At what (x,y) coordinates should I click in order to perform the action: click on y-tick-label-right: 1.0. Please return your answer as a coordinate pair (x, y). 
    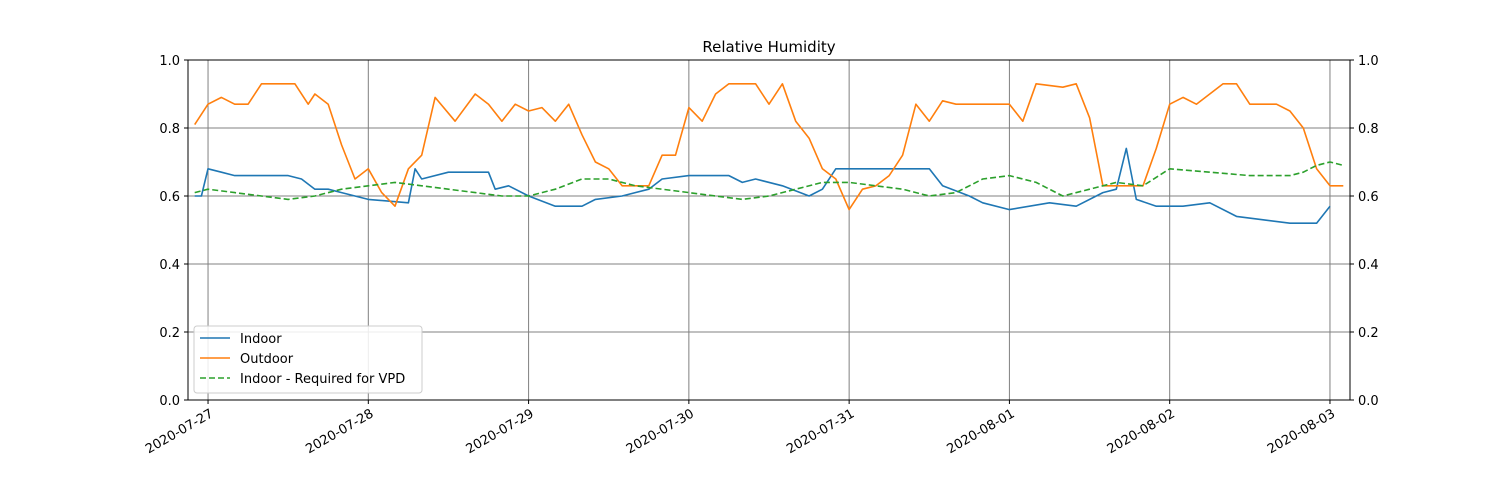
    Looking at the image, I should click on (1368, 61).